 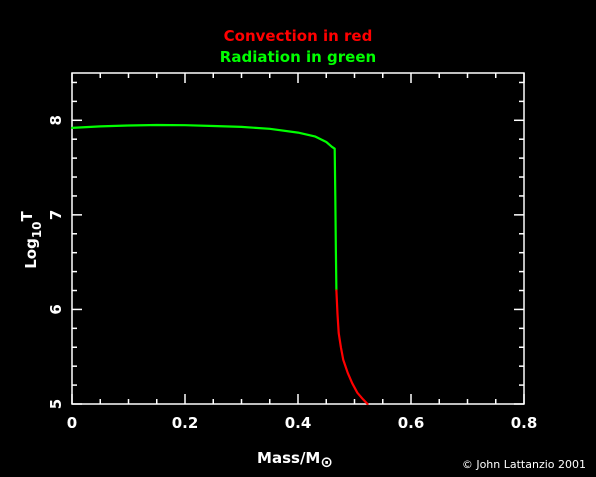 I want to click on convection-series-line, so click(x=352, y=347).